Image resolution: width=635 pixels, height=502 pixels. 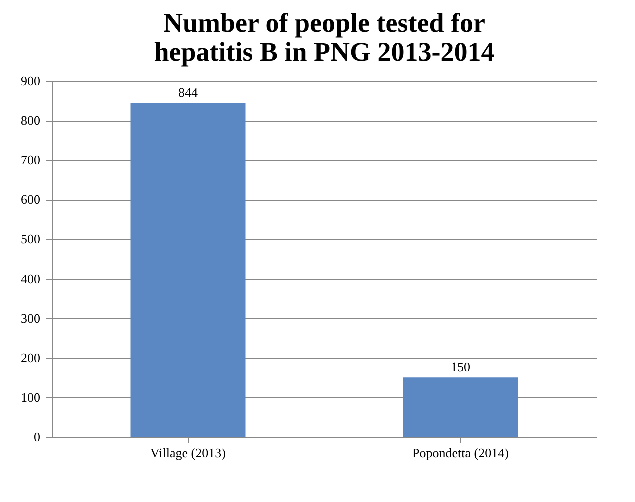 What do you see at coordinates (30, 318) in the screenshot?
I see `y-tick-label: 300` at bounding box center [30, 318].